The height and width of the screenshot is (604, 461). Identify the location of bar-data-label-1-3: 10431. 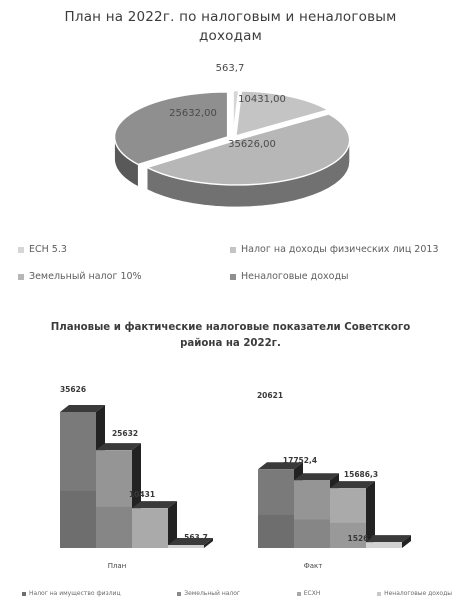
(142, 494).